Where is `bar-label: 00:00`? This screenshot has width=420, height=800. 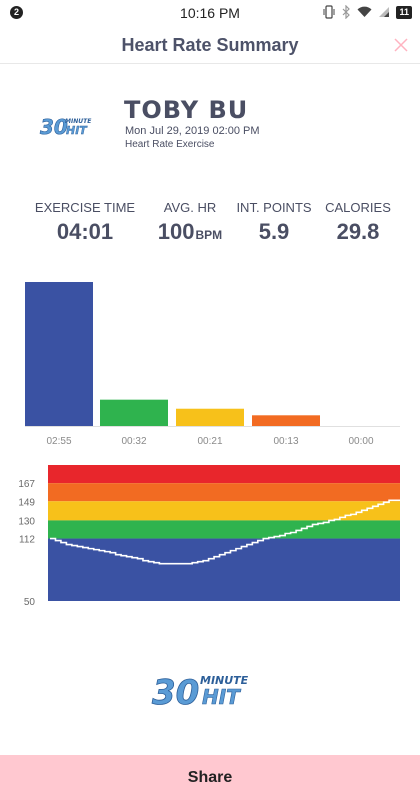 bar-label: 00:00 is located at coordinates (360, 441).